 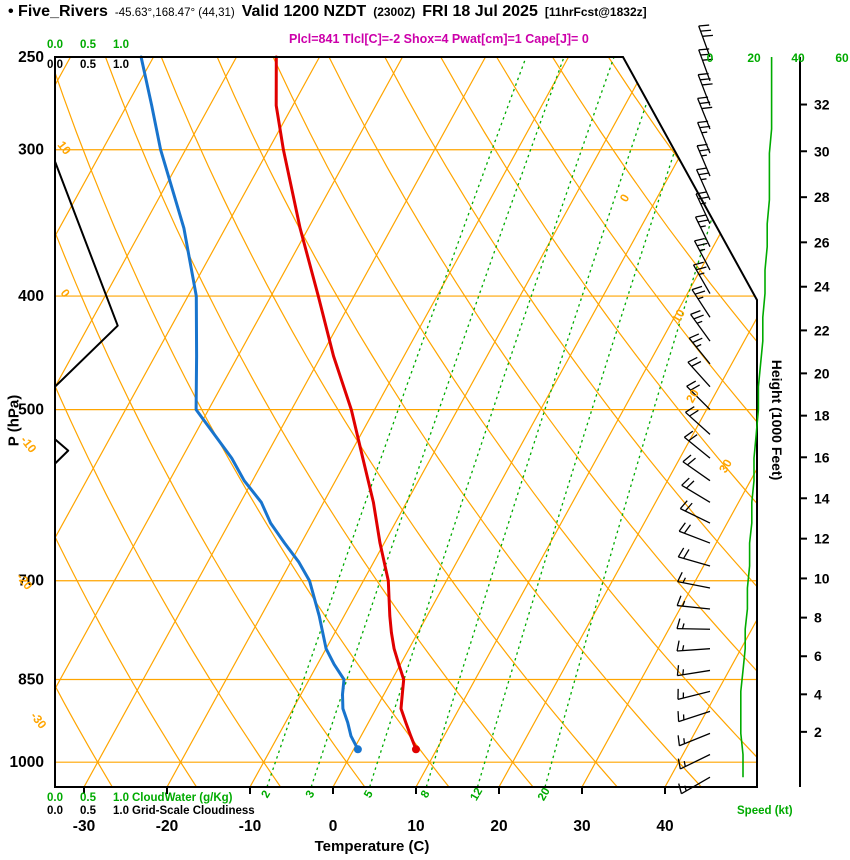 I want to click on forecast-lead-info: [11hrFcst@1832z], so click(x=595, y=12).